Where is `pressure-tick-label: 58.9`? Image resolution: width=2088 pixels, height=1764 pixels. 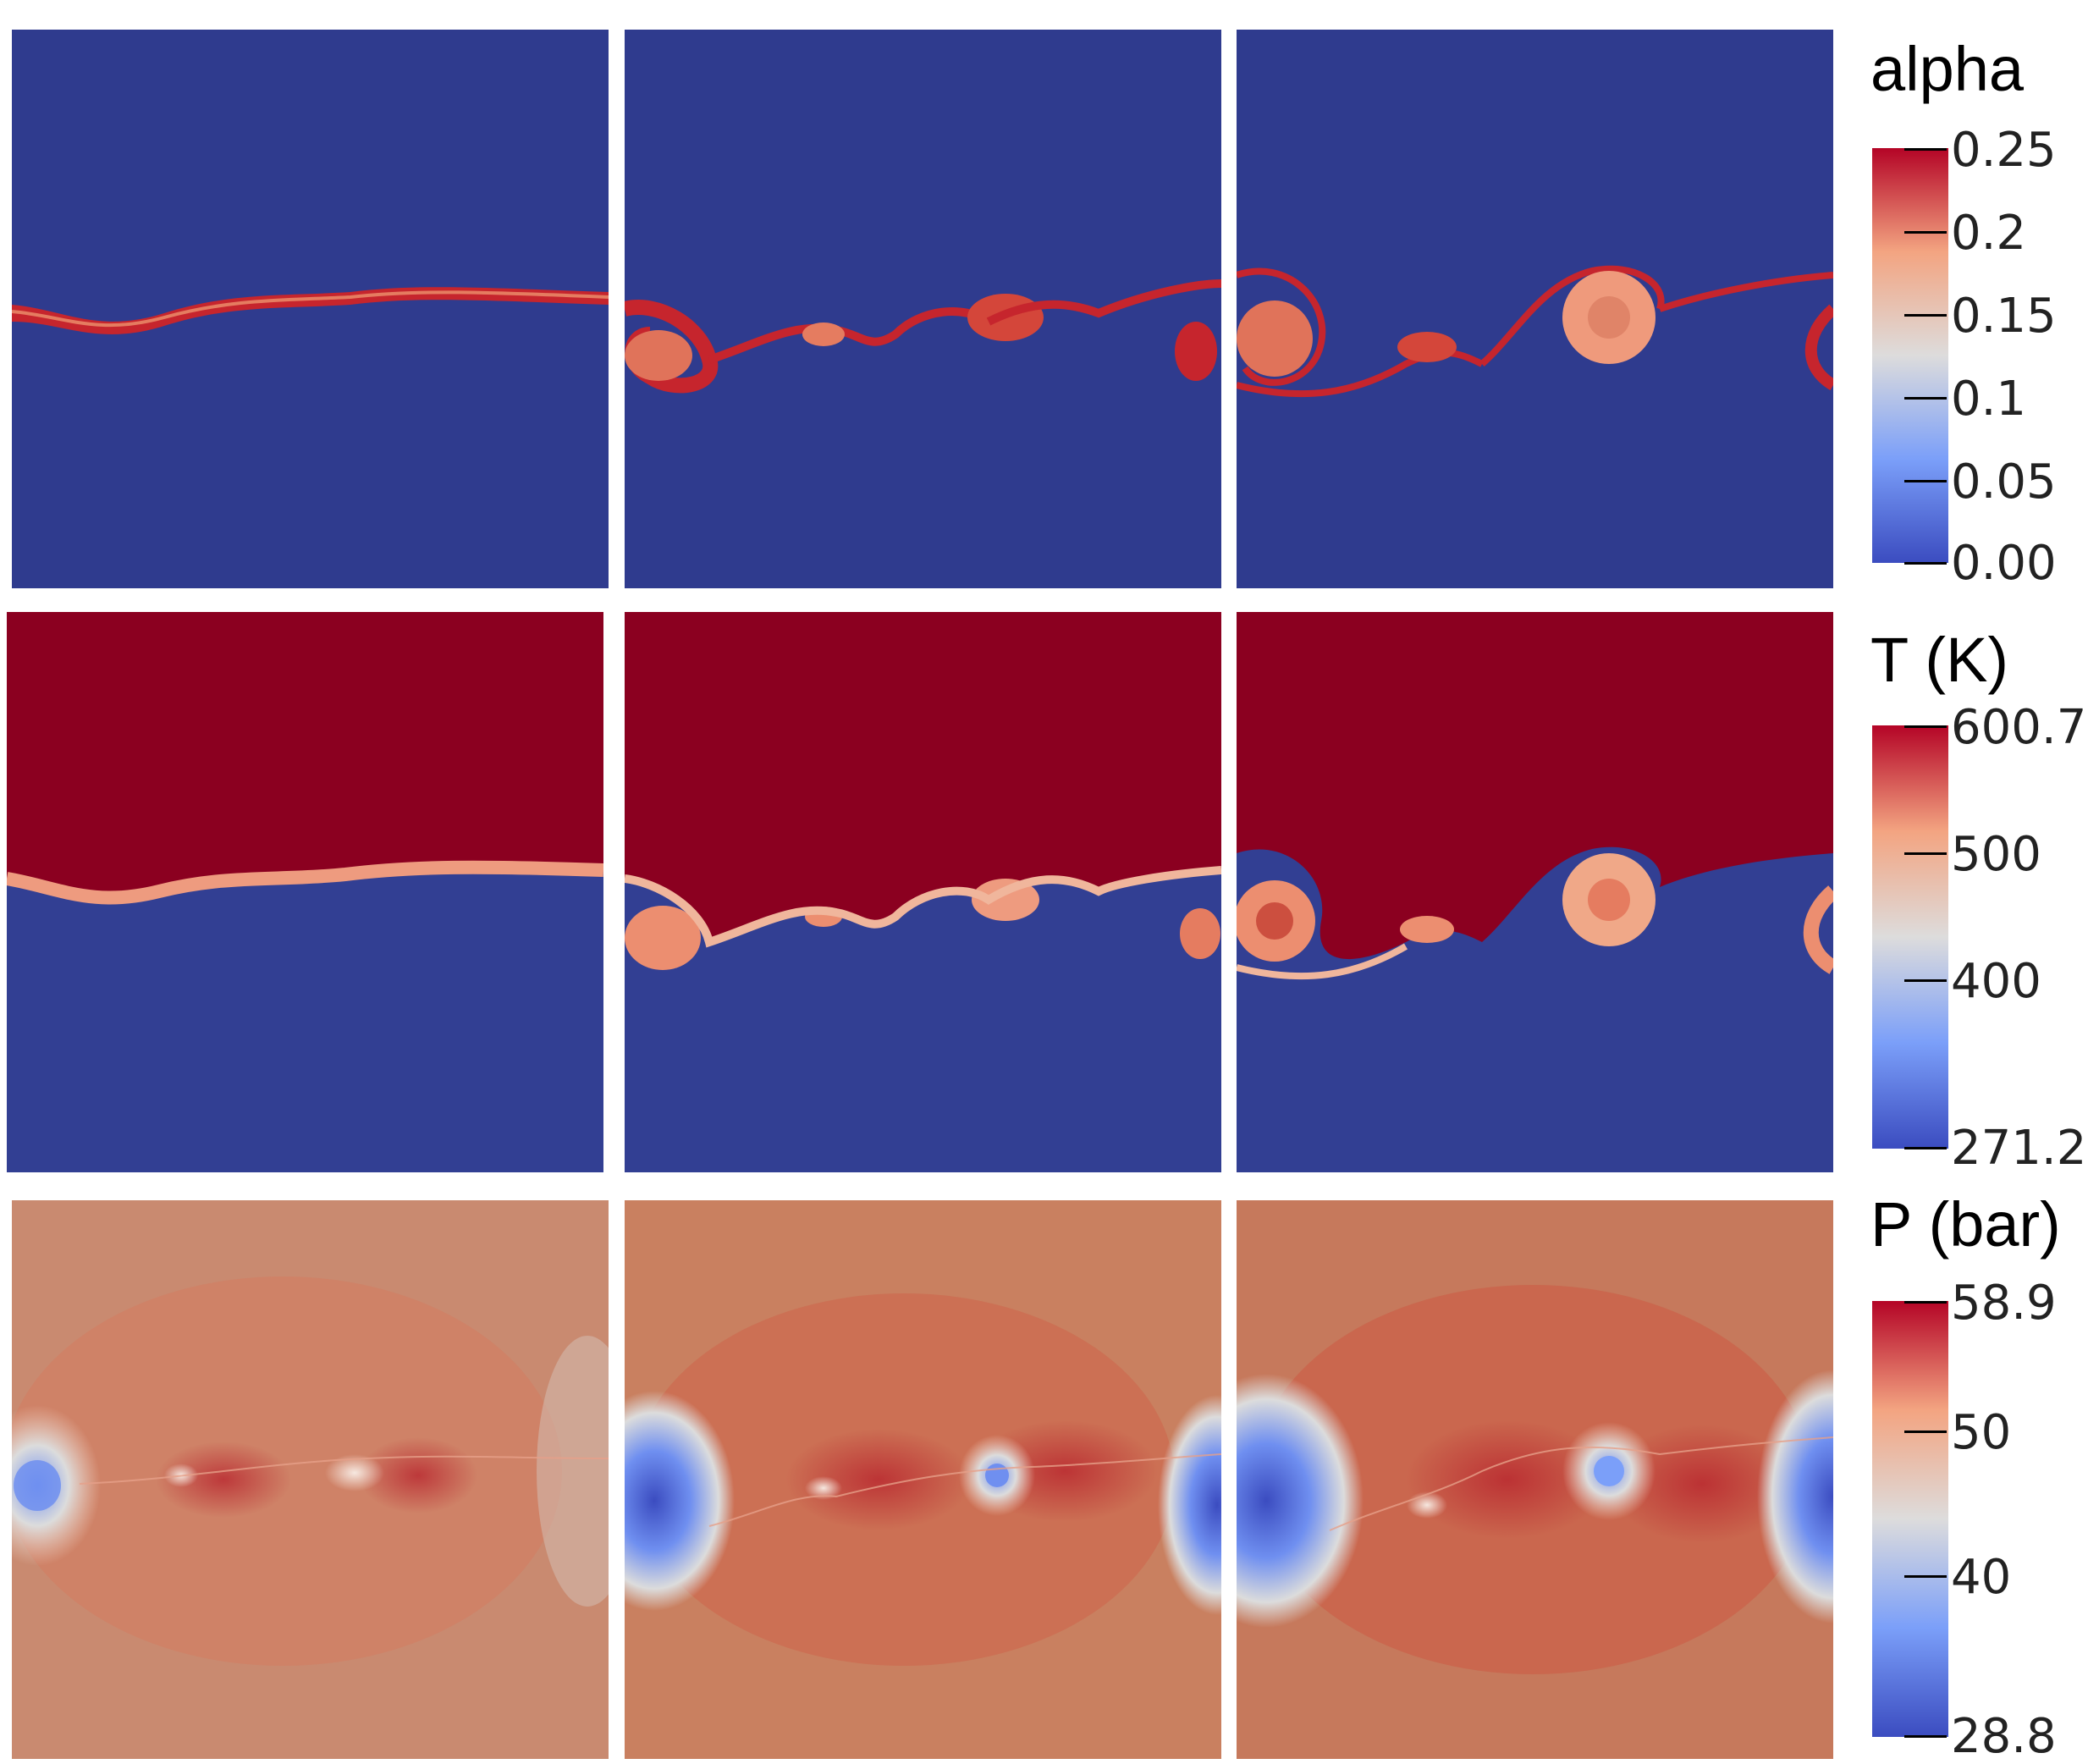 pressure-tick-label: 58.9 is located at coordinates (2004, 1303).